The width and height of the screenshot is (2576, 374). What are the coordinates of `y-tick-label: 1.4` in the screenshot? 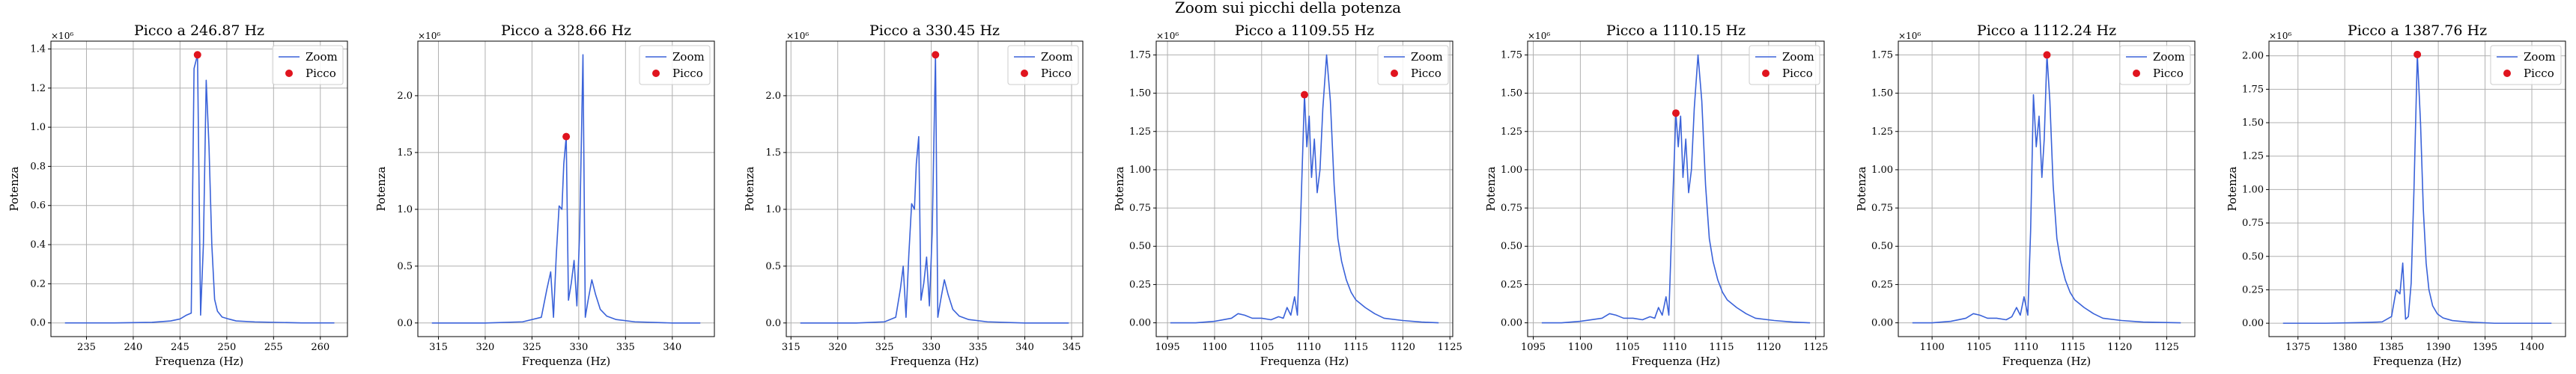 It's located at (38, 49).